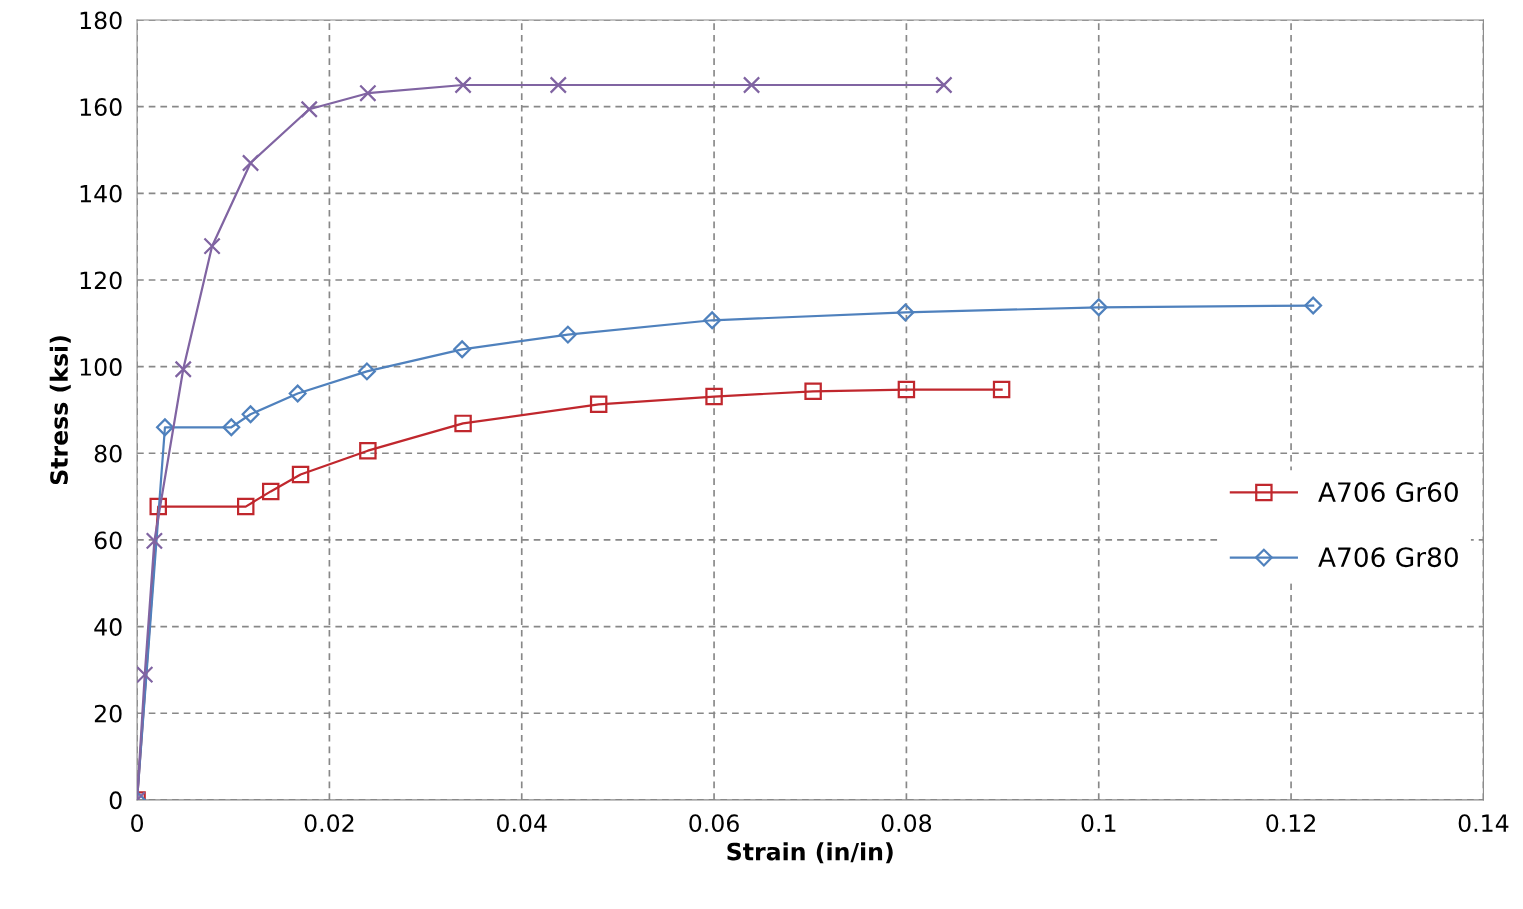  I want to click on y-tick-label: 0, so click(115, 800).